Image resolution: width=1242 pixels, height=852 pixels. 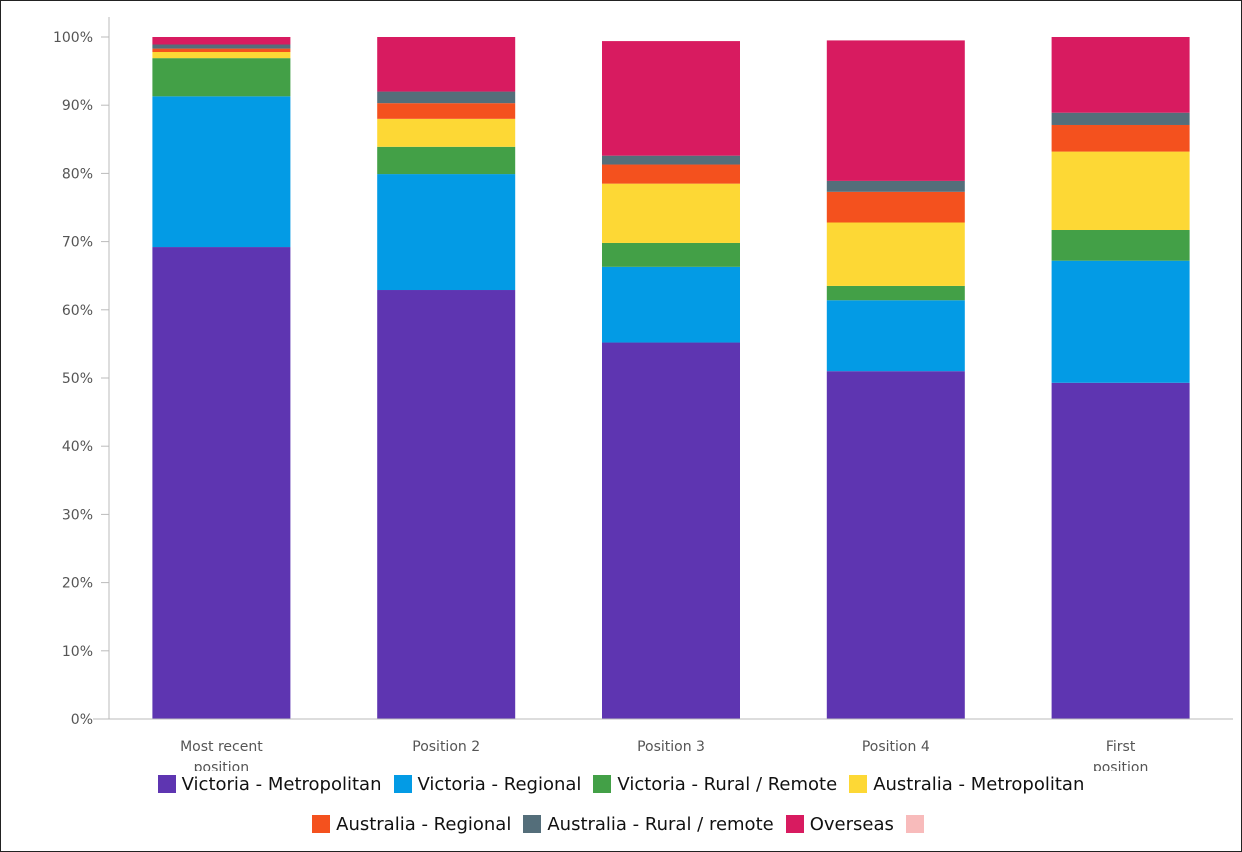 I want to click on y-tick-label: 10%, so click(x=77, y=652).